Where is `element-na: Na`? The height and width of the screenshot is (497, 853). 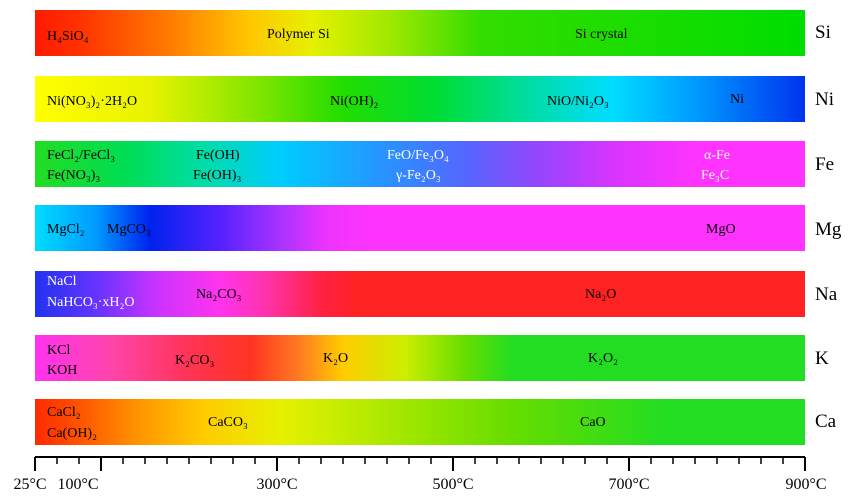
element-na: Na is located at coordinates (826, 294).